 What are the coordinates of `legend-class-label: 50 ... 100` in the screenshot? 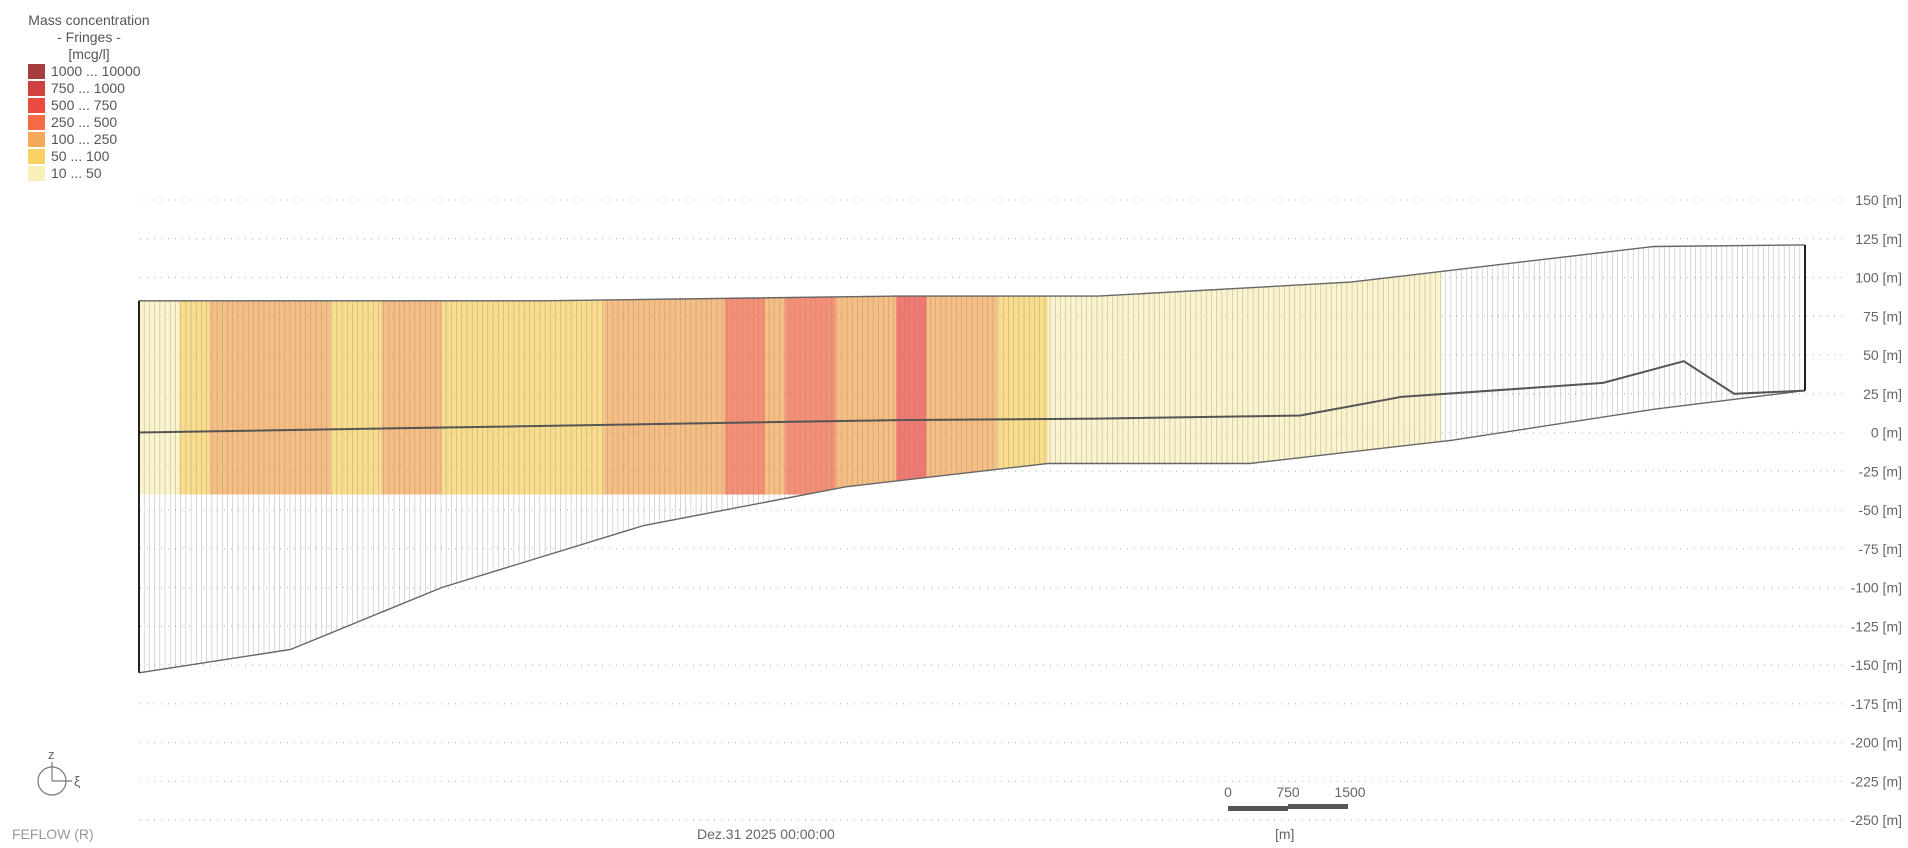 It's located at (80, 156).